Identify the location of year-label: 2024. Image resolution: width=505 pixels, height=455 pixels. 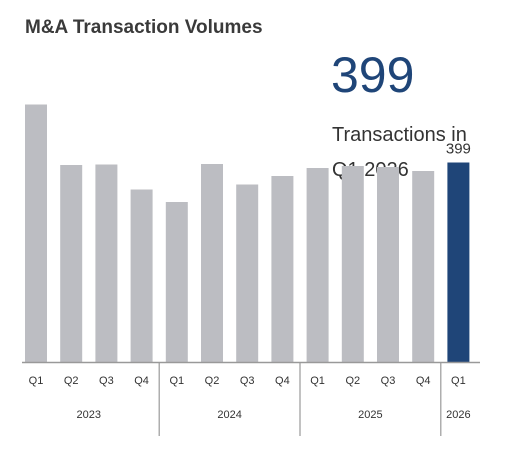
(229, 415).